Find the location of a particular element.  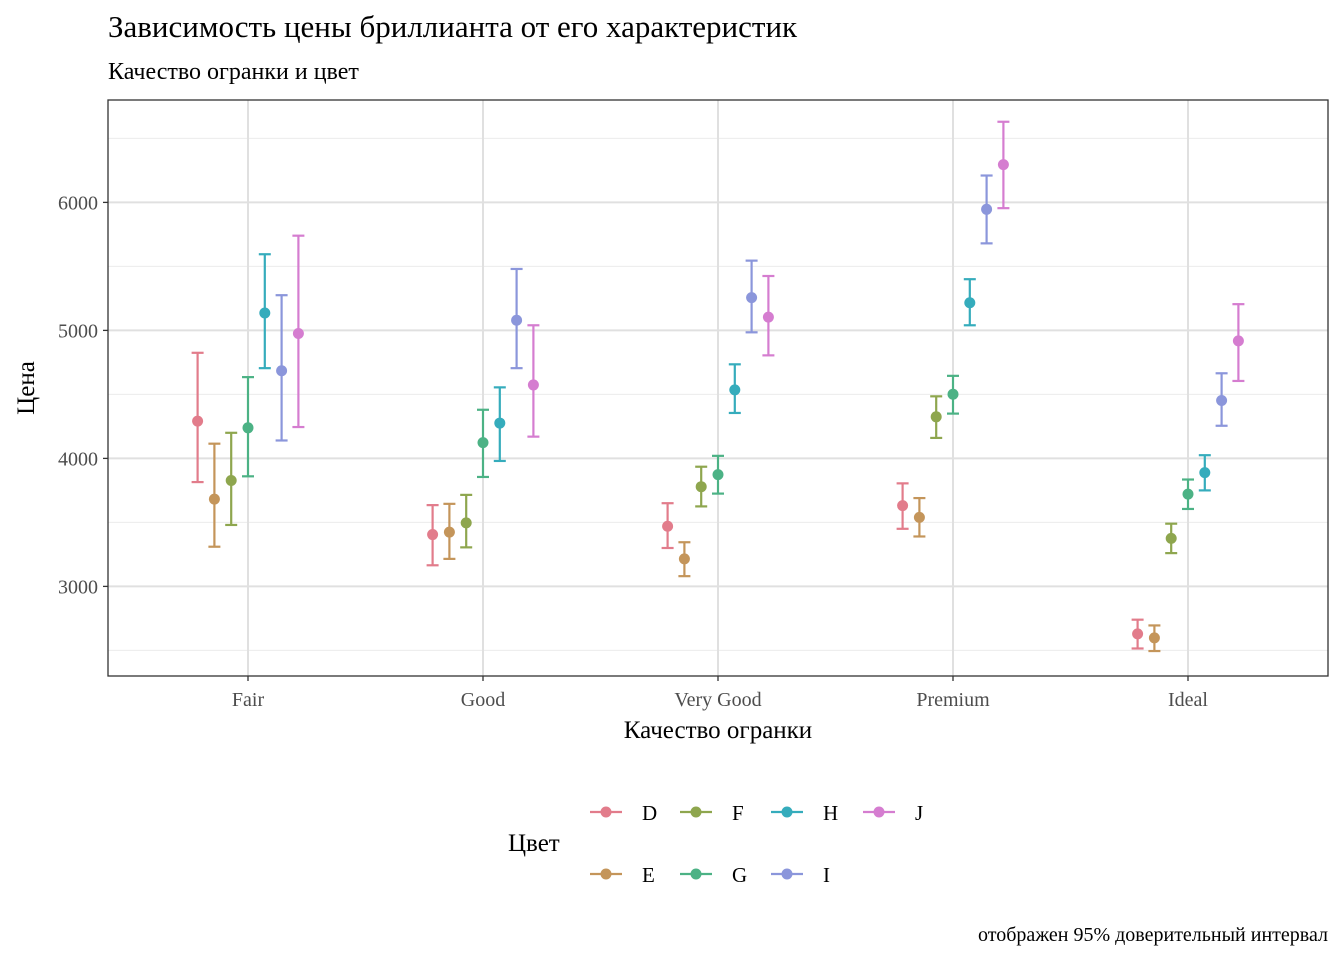

x-axis-ticks: Fair Good Very Good Premium Ideal is located at coordinates (720, 693).